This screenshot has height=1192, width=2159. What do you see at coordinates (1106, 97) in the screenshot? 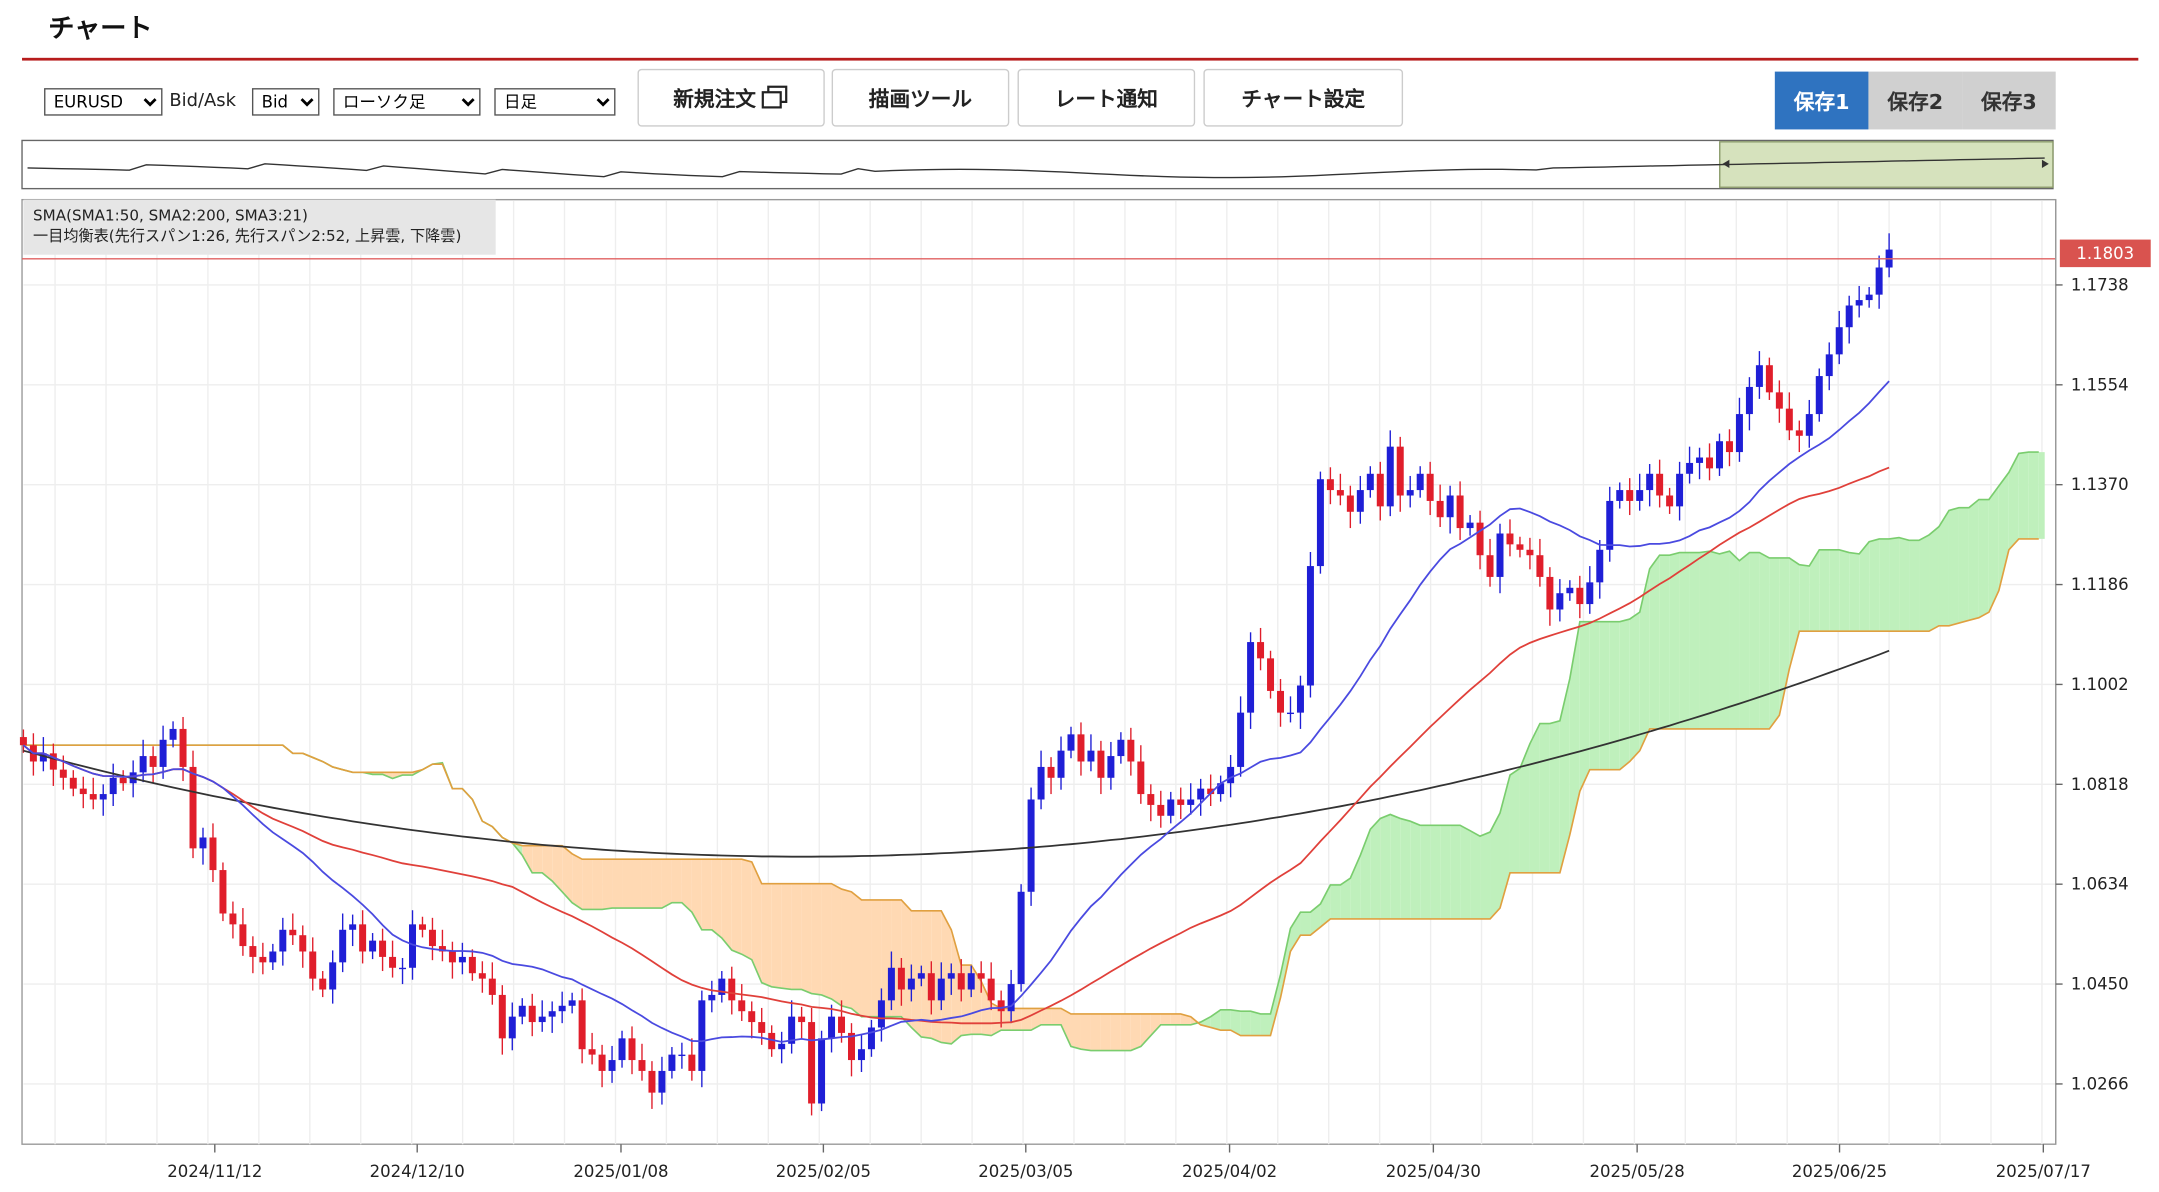
I see `rate-alert-button: レート通知` at bounding box center [1106, 97].